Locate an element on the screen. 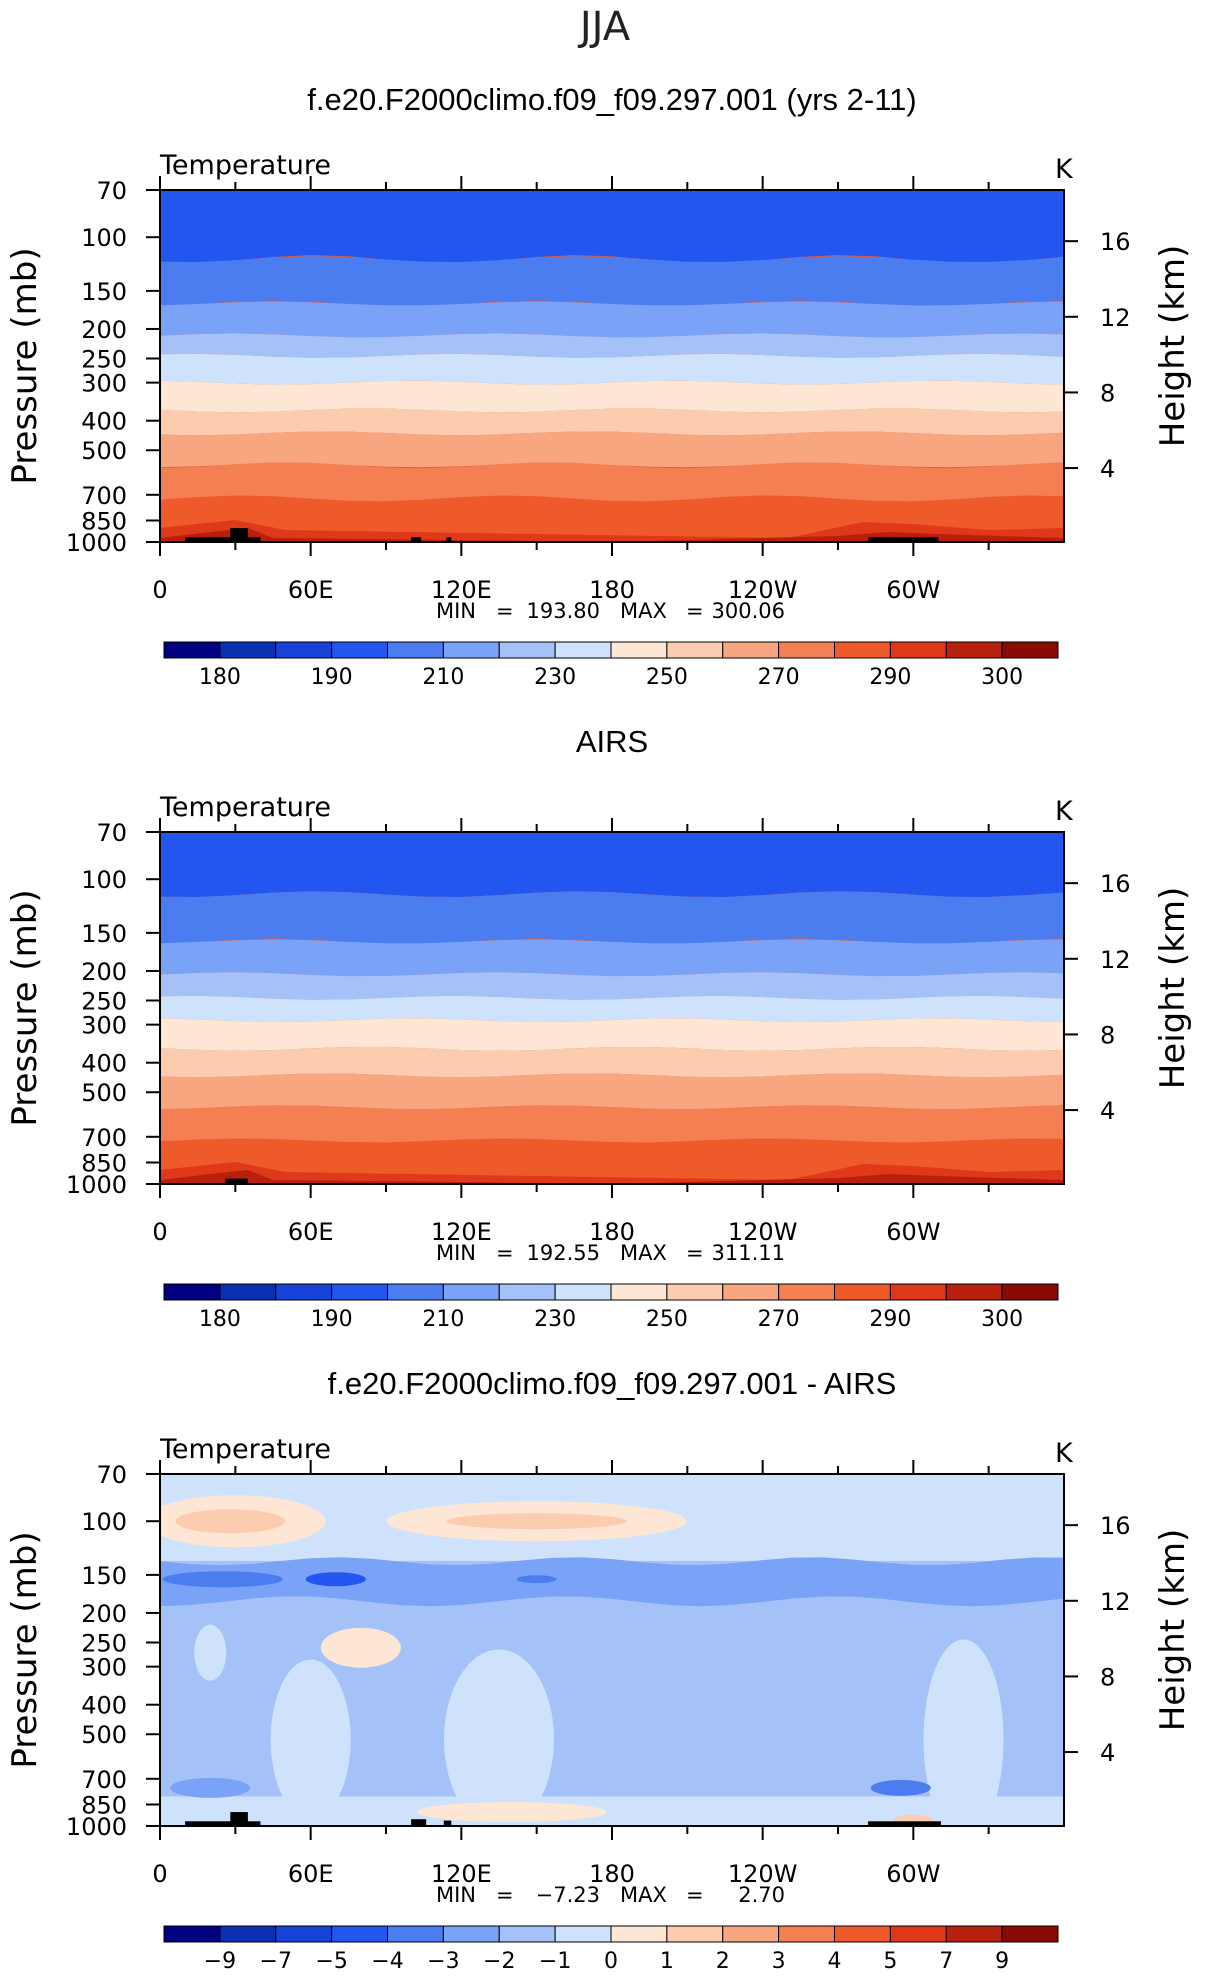 The image size is (1210, 1987). season-title: JJA is located at coordinates (604, 27).